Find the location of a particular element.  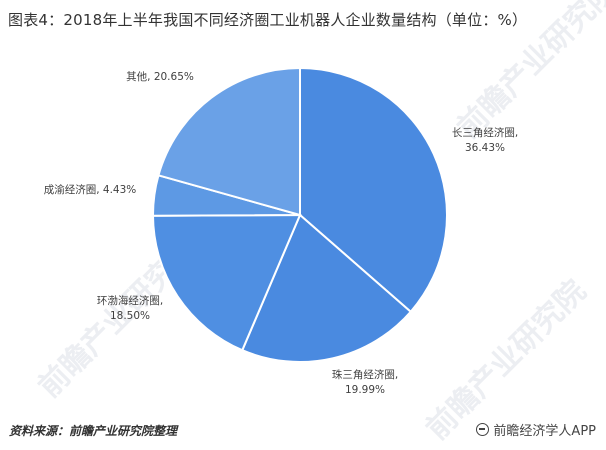

slice-label: 成渝经济圈, 4.43% is located at coordinates (90, 189).